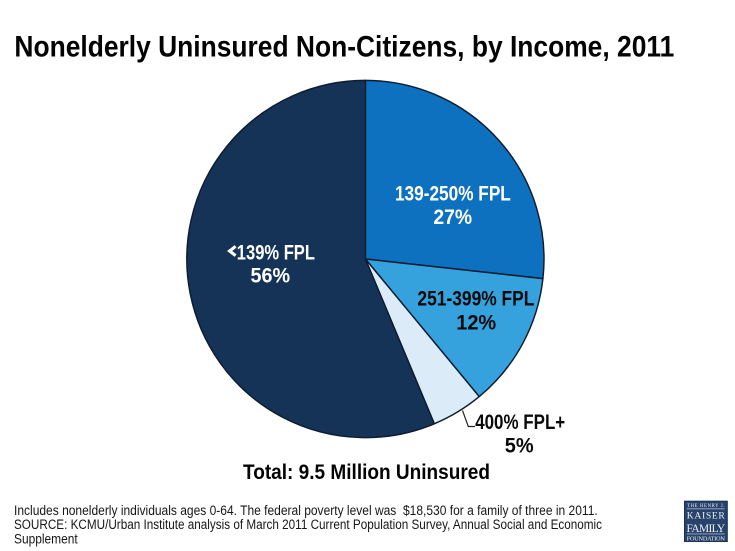 This screenshot has width=735, height=551. Describe the element at coordinates (475, 299) in the screenshot. I see `svg-text: 251-399% FPL` at that location.